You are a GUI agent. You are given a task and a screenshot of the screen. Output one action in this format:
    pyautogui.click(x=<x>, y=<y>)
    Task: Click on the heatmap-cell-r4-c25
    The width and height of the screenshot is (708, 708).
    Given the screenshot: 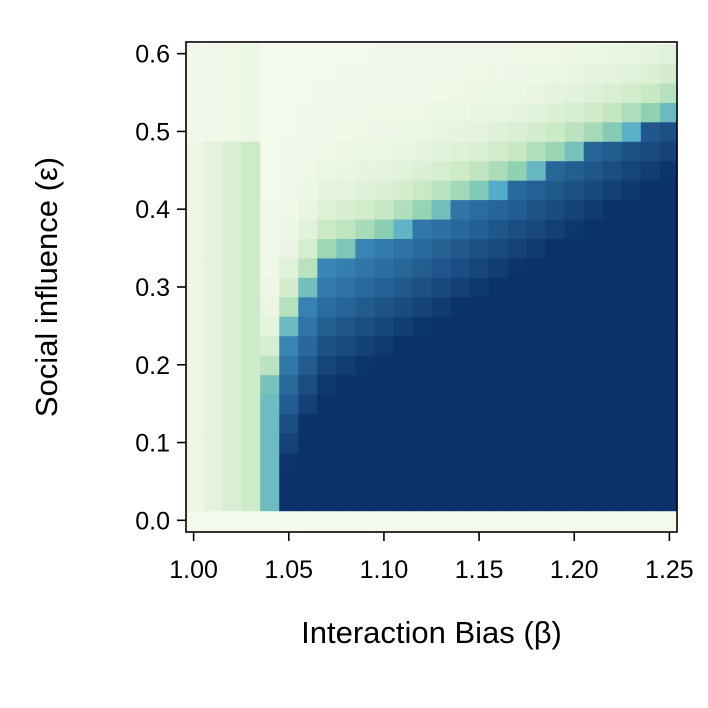 What is the action you would take?
    pyautogui.click(x=668, y=442)
    